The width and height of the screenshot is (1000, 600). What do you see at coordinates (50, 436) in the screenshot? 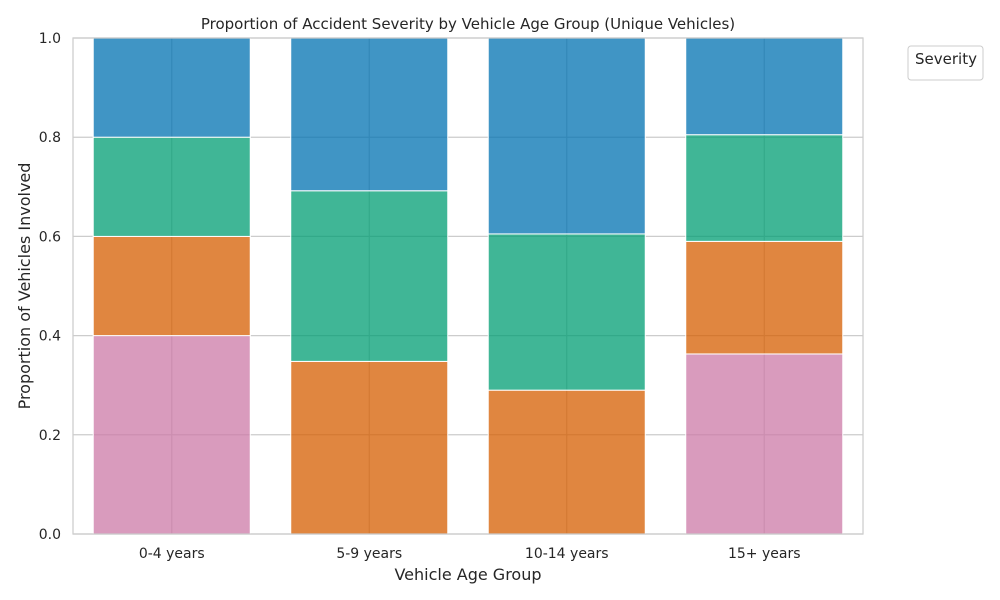
I see `y-tick-label: 0.2` at bounding box center [50, 436].